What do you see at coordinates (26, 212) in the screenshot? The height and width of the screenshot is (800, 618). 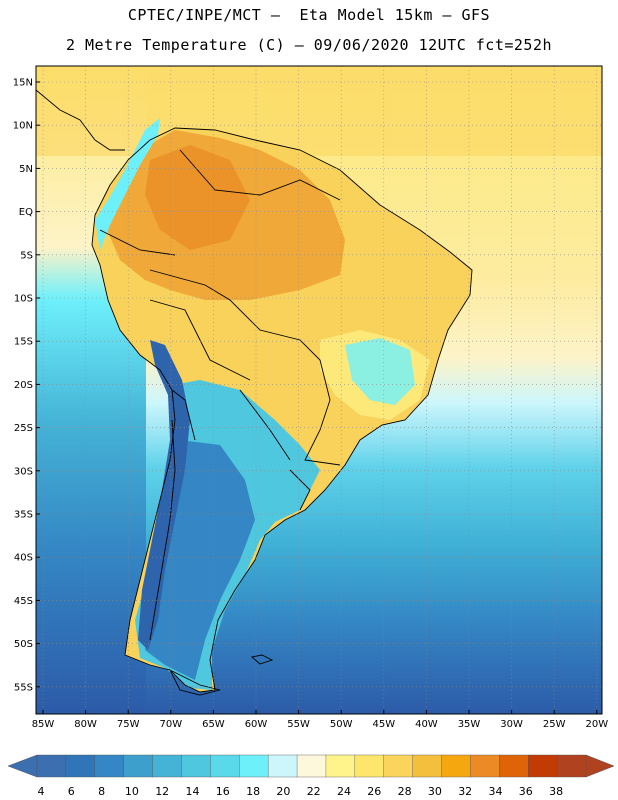 I see `lat-label: EQ` at bounding box center [26, 212].